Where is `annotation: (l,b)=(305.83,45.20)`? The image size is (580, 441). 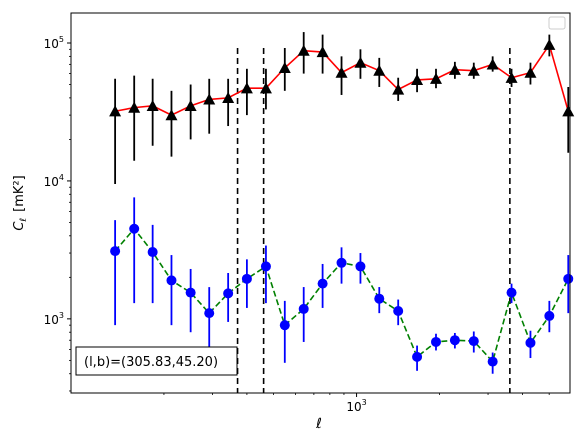
annotation: (l,b)=(305.83,45.20) is located at coordinates (156, 361).